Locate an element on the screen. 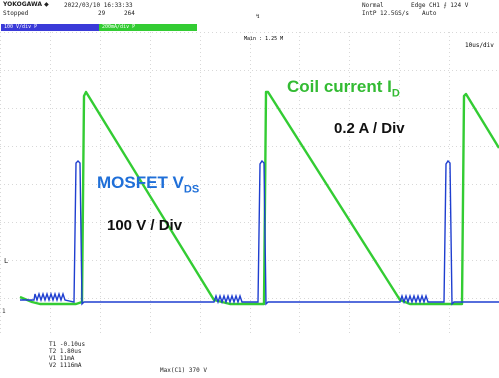  ch2-tag: 200mA/div P is located at coordinates (148, 27).